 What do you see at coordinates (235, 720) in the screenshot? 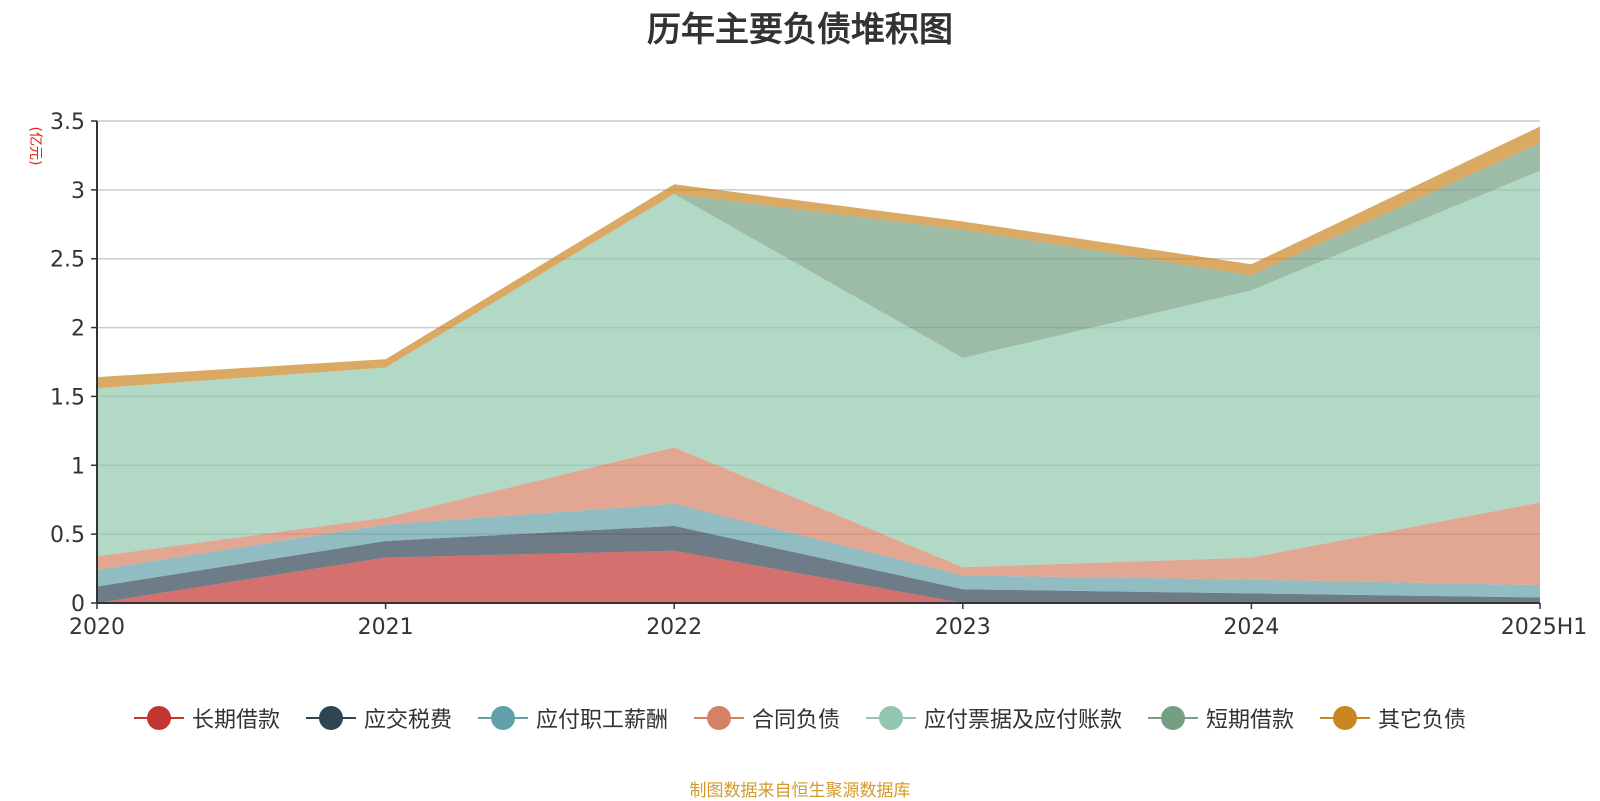
I see `legend-label: 长期借款` at bounding box center [235, 720].